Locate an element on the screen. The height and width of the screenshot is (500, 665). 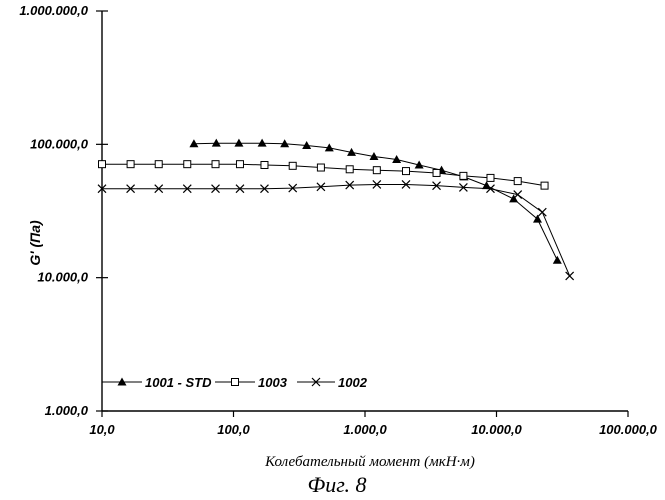
legend-entry: 1003 is located at coordinates (251, 382).